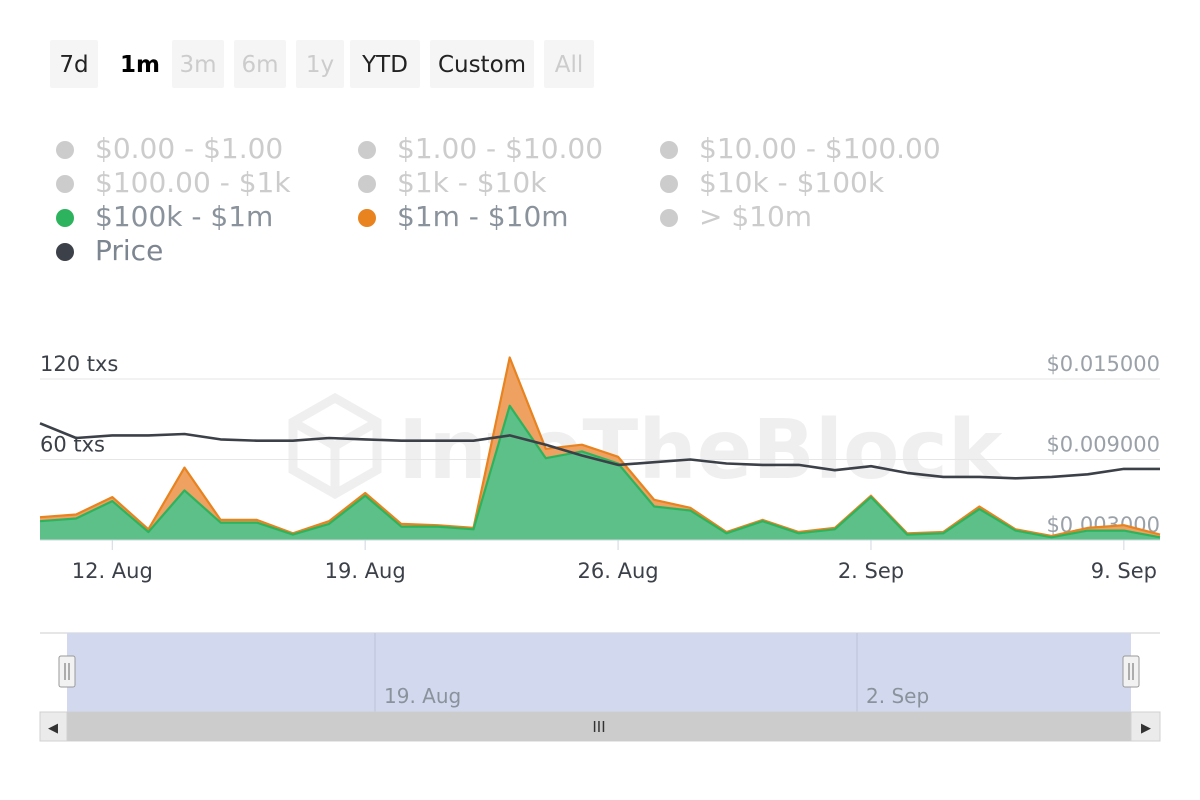 The width and height of the screenshot is (1200, 800). What do you see at coordinates (897, 696) in the screenshot?
I see `navigator-tick-label: 2. Sep` at bounding box center [897, 696].